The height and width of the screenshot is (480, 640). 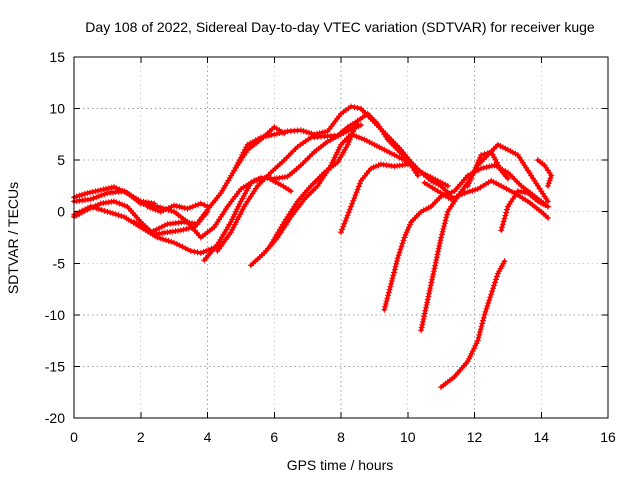 What do you see at coordinates (55, 315) in the screenshot?
I see `y-tick-label: -10` at bounding box center [55, 315].